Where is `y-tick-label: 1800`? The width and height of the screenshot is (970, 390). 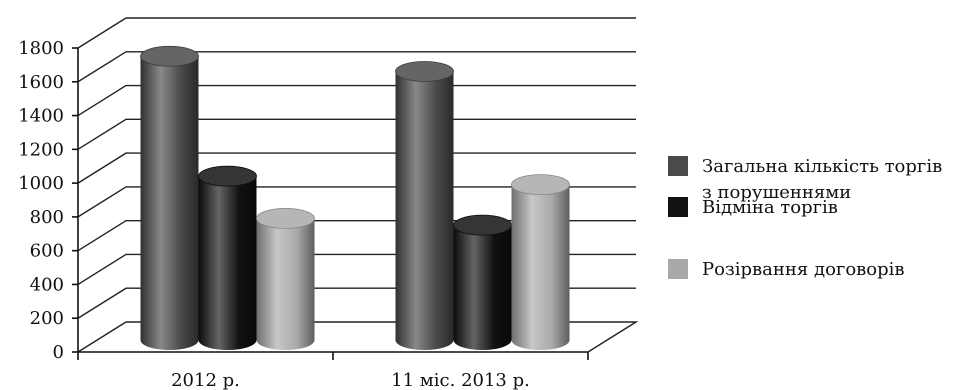
y-tick-label: 1800 is located at coordinates (41, 48).